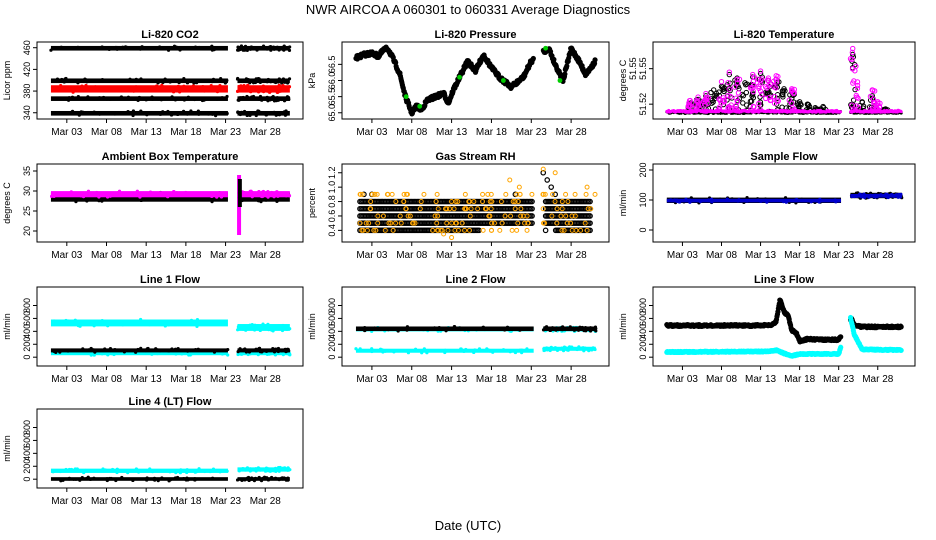 Image resolution: width=936 pixels, height=540 pixels. Describe the element at coordinates (476, 329) in the screenshot. I see `series-line-2-flow` at that location.